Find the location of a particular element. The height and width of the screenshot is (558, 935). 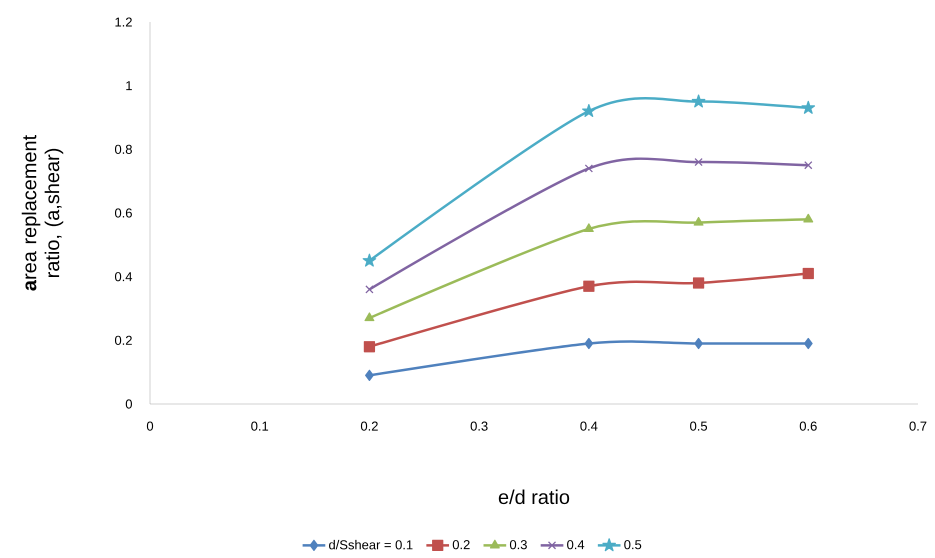

x-tick-label: 0 is located at coordinates (150, 426).